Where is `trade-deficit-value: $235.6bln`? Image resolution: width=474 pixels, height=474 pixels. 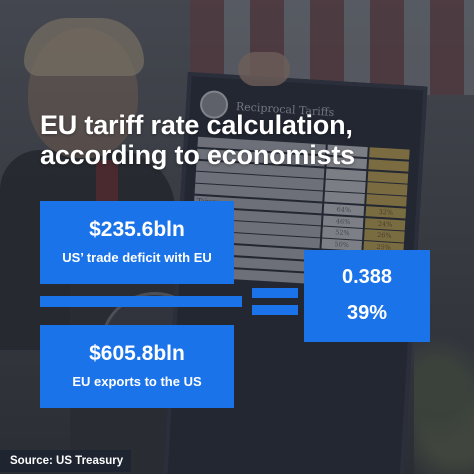
trade-deficit-value: $235.6bln is located at coordinates (137, 229).